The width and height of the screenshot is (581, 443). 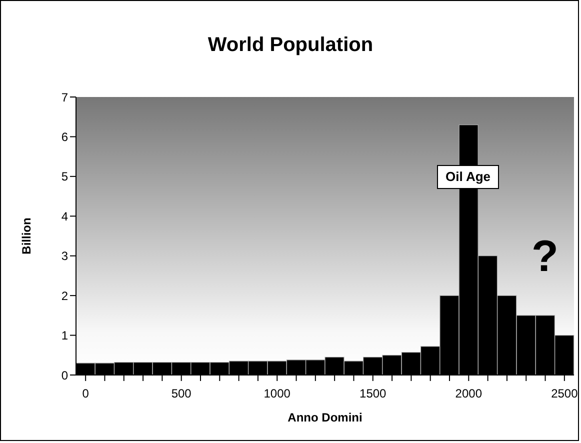 I want to click on y-tick-label: 7, so click(x=64, y=97).